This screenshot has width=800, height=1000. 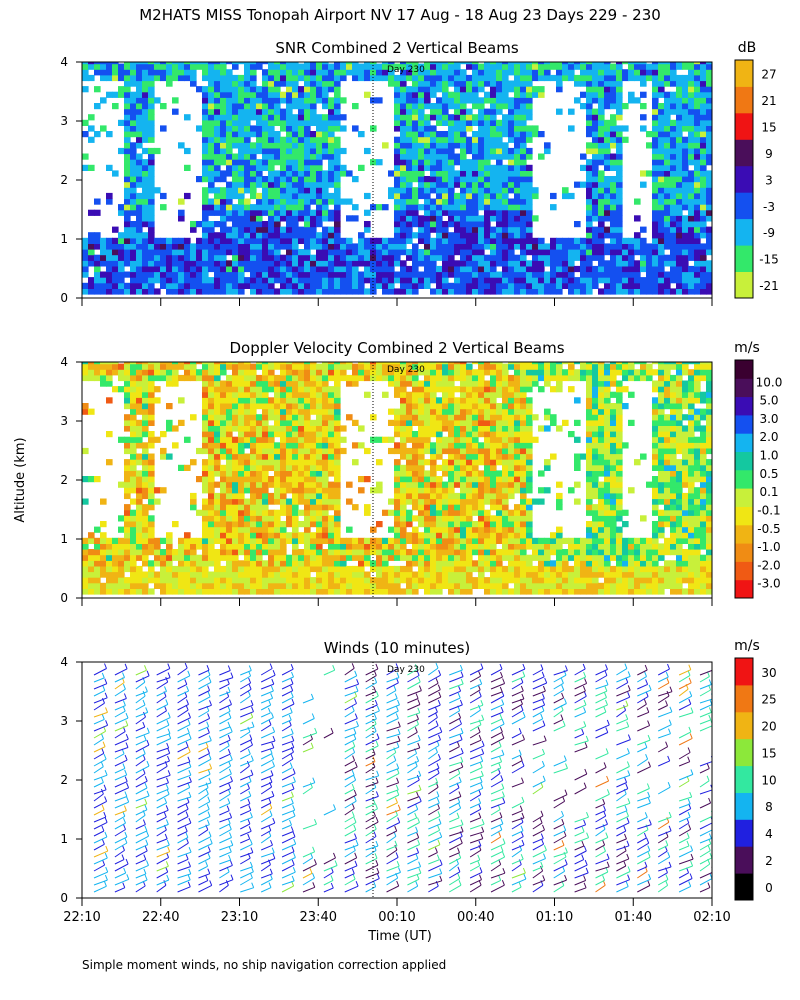 I want to click on colorbar-label: 21, so click(x=768, y=101).